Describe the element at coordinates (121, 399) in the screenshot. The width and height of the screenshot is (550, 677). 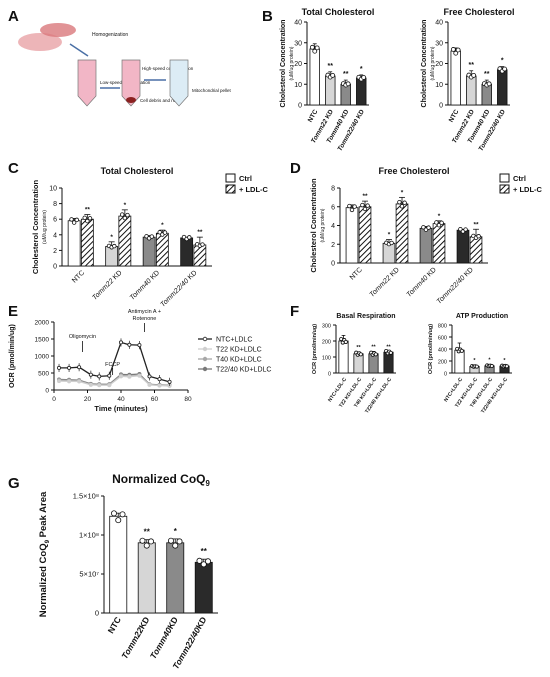
I see `x-tick-label: 40` at that location.